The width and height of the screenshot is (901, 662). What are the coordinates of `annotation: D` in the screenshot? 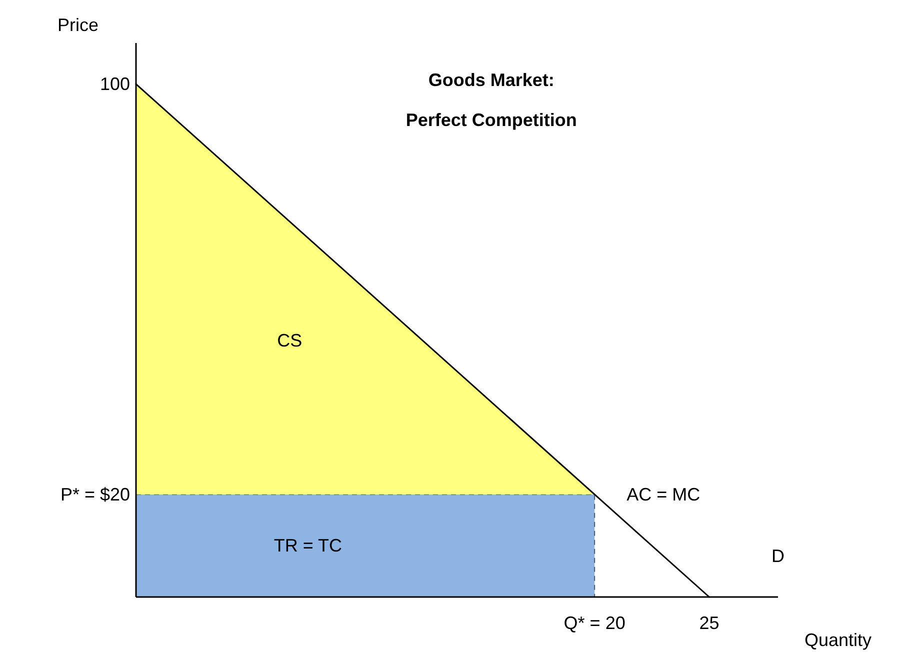 It's located at (778, 556).